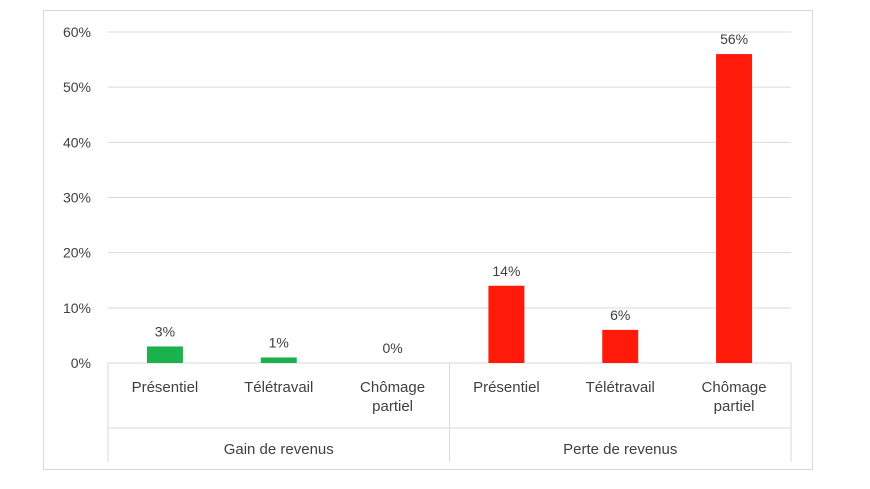 The width and height of the screenshot is (870, 489). Describe the element at coordinates (734, 39) in the screenshot. I see `data-label: 56%` at that location.